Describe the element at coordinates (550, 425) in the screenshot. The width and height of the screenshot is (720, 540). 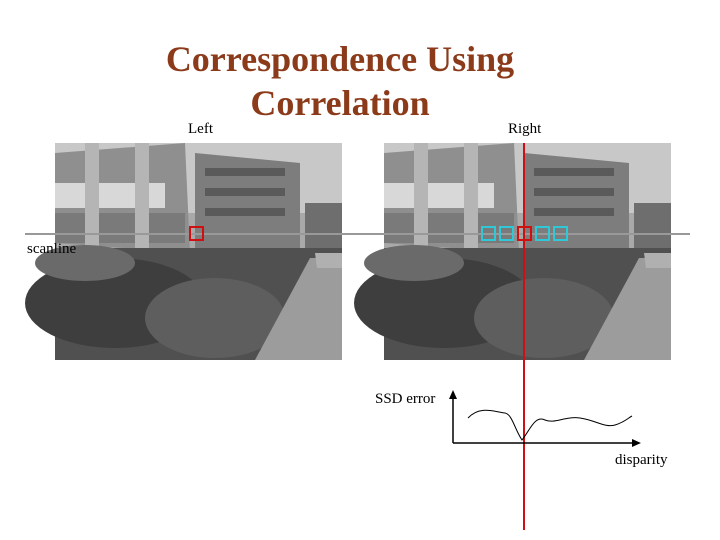
I see `ssd-curve` at that location.